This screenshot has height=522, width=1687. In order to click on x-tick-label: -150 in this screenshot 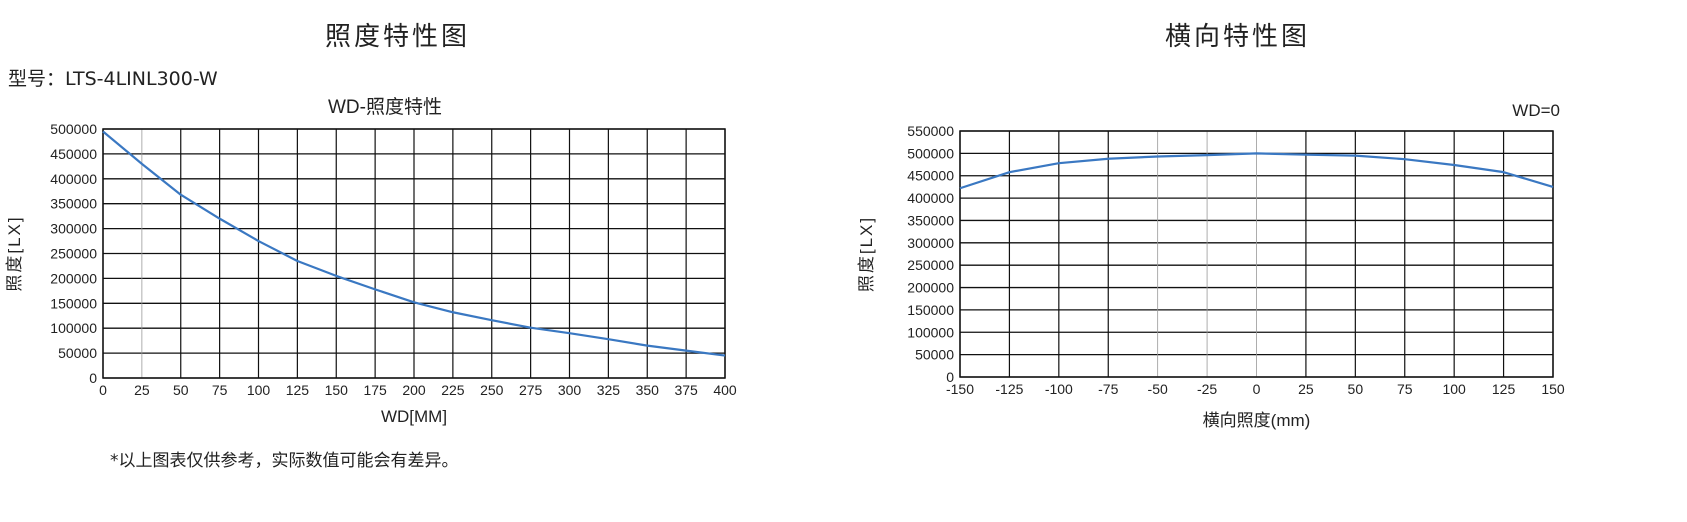, I will do `click(960, 389)`.